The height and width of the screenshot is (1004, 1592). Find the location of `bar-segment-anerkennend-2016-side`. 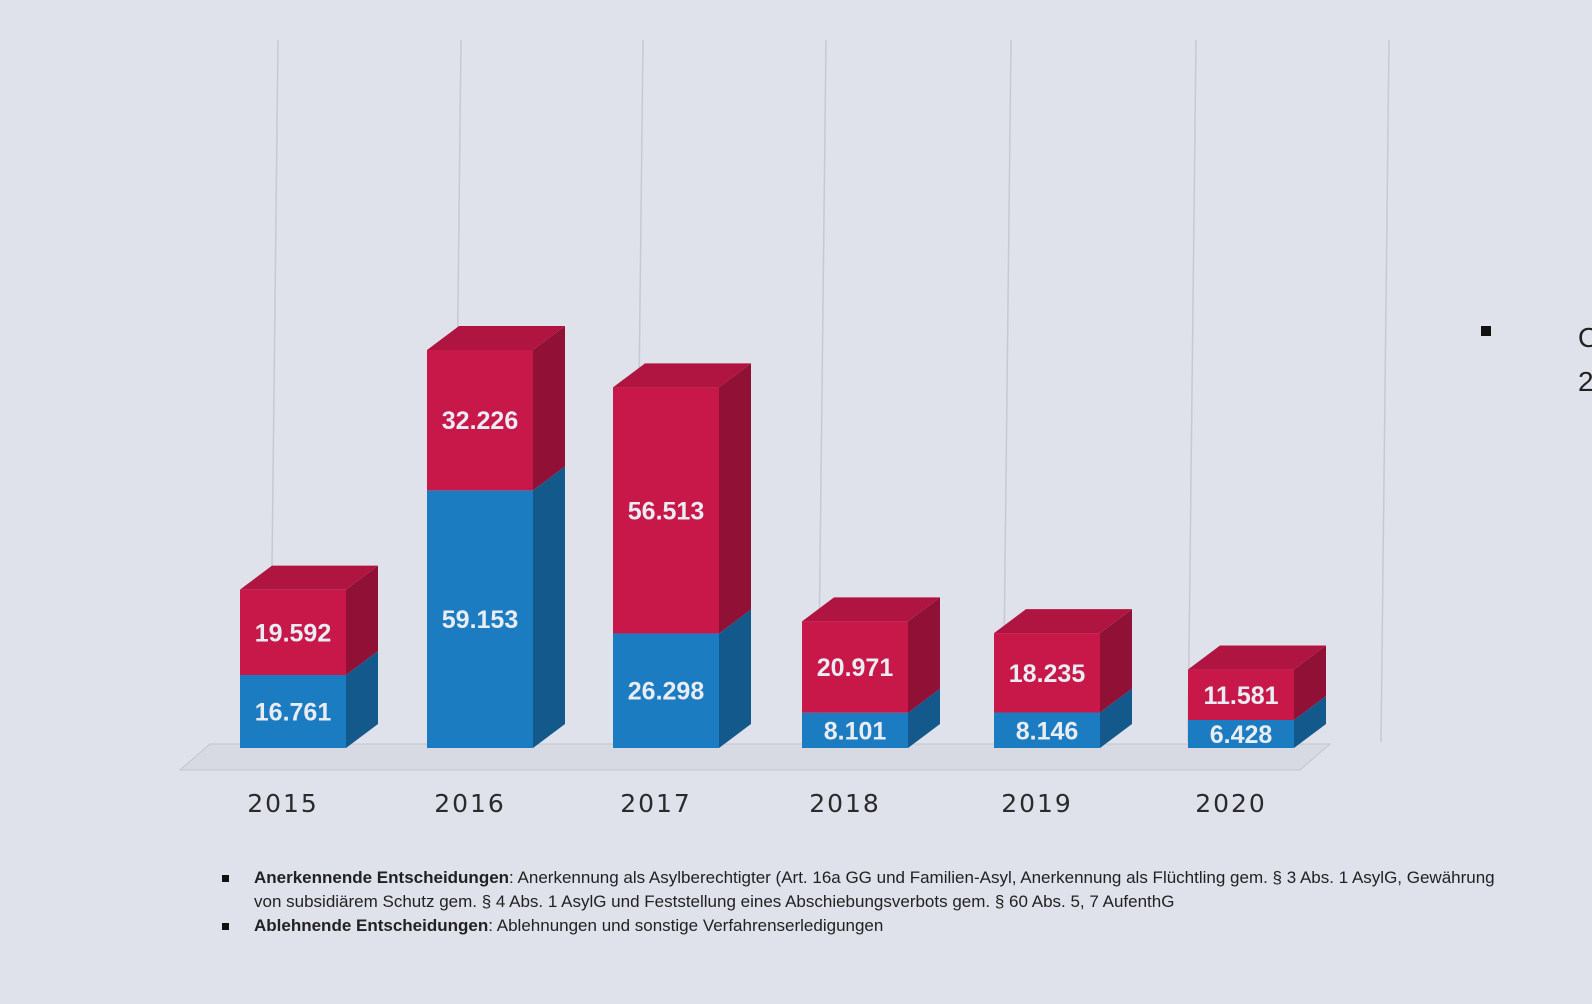

bar-segment-anerkennend-2016-side is located at coordinates (549, 607).